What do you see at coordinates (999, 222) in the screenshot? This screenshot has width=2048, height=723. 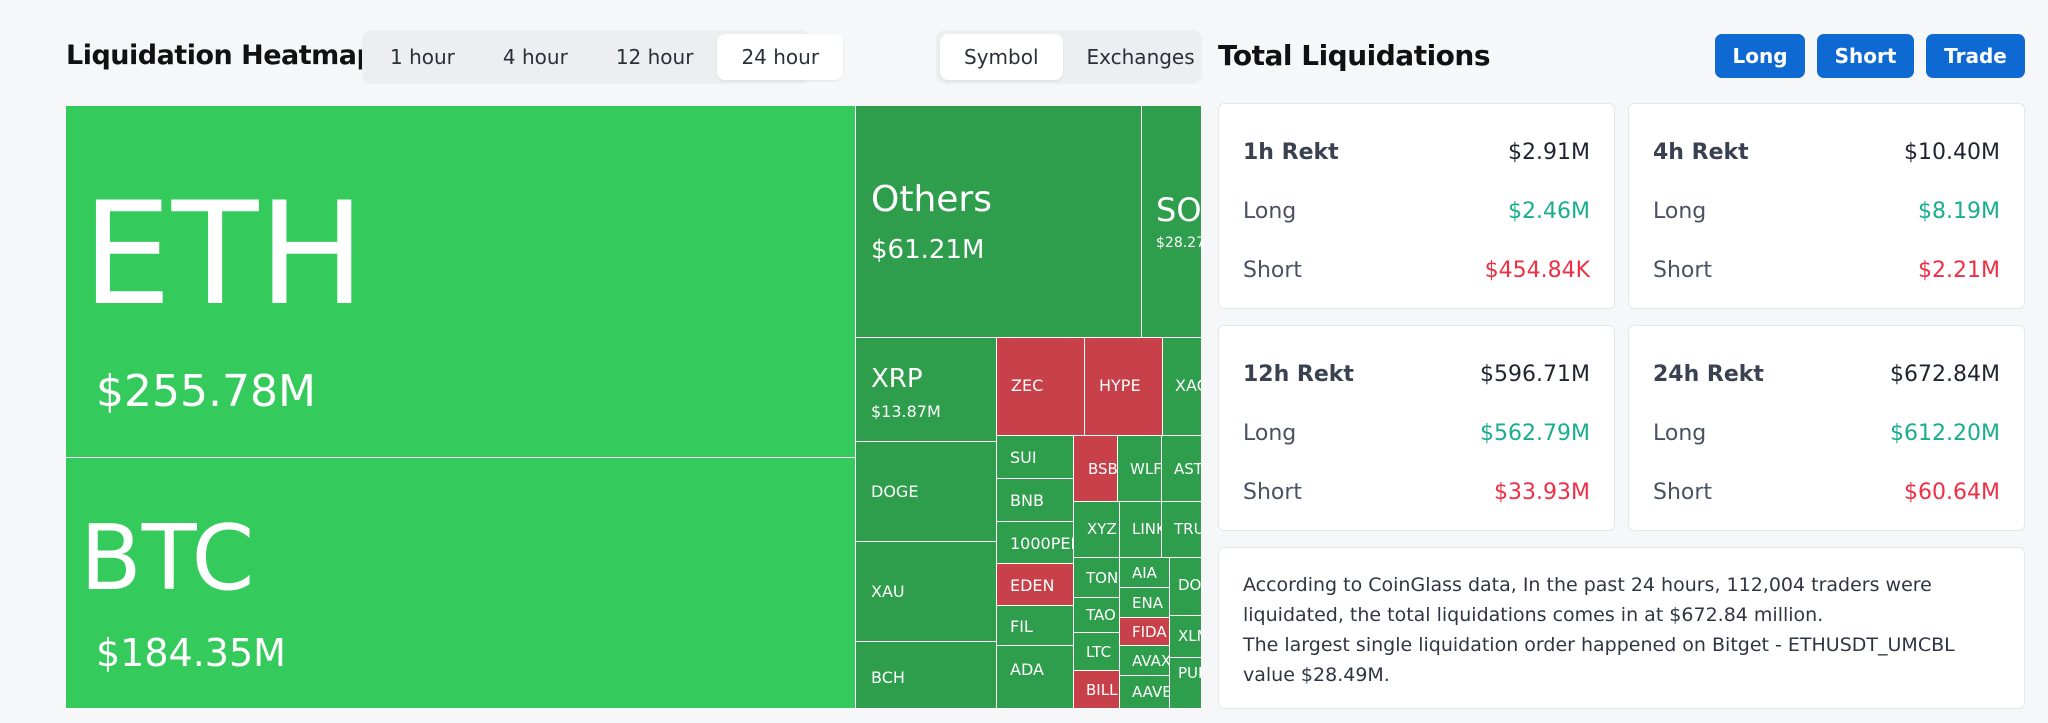 I see `tile-others: Others $61.21M` at bounding box center [999, 222].